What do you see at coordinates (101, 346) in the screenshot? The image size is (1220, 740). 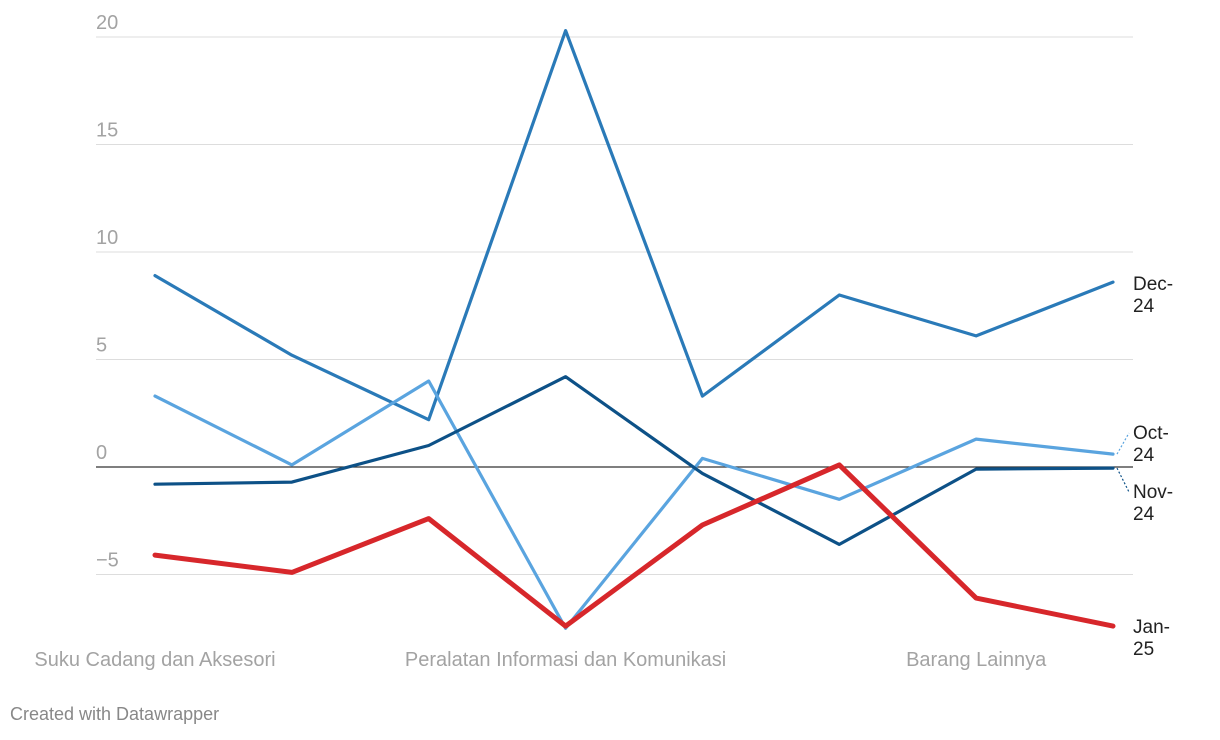 I see `y-tick-label: 5` at bounding box center [101, 346].